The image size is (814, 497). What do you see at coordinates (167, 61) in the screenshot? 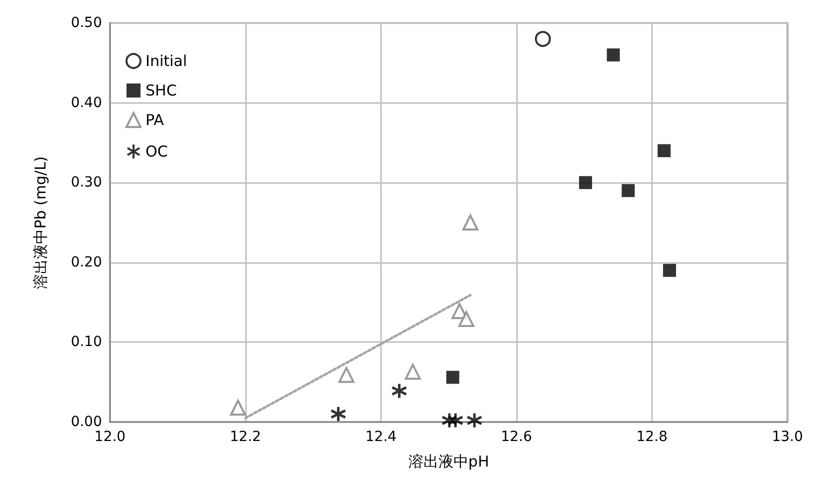
I see `legend-label: Initial` at bounding box center [167, 61].